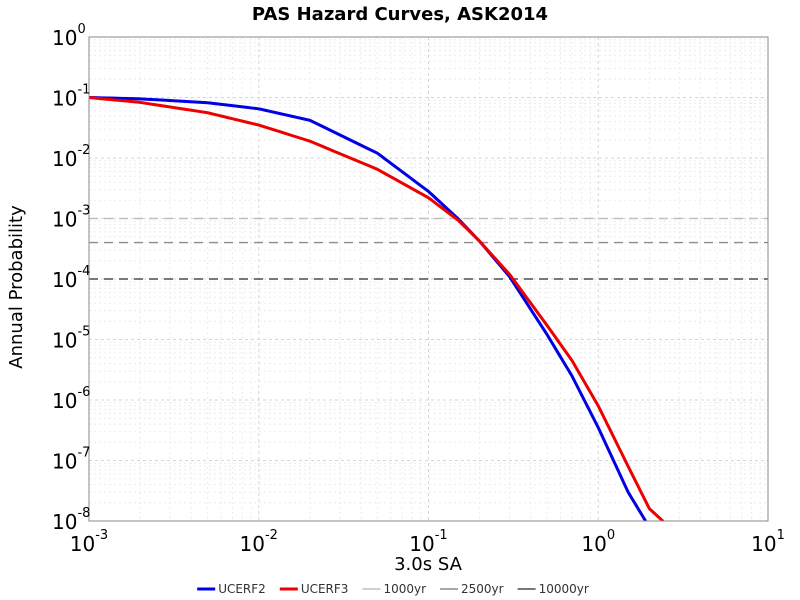 The image size is (800, 600). I want to click on legend: UCERF2 UCERF3 1000yr 2500yr 10000yr, so click(393, 589).